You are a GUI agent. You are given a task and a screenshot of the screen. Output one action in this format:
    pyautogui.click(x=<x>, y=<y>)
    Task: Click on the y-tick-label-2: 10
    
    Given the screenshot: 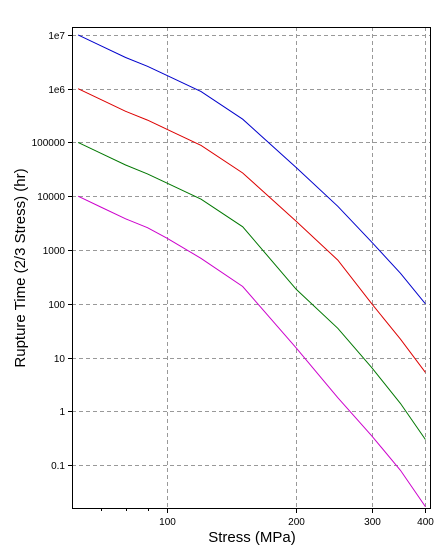 What is the action you would take?
    pyautogui.click(x=60, y=359)
    